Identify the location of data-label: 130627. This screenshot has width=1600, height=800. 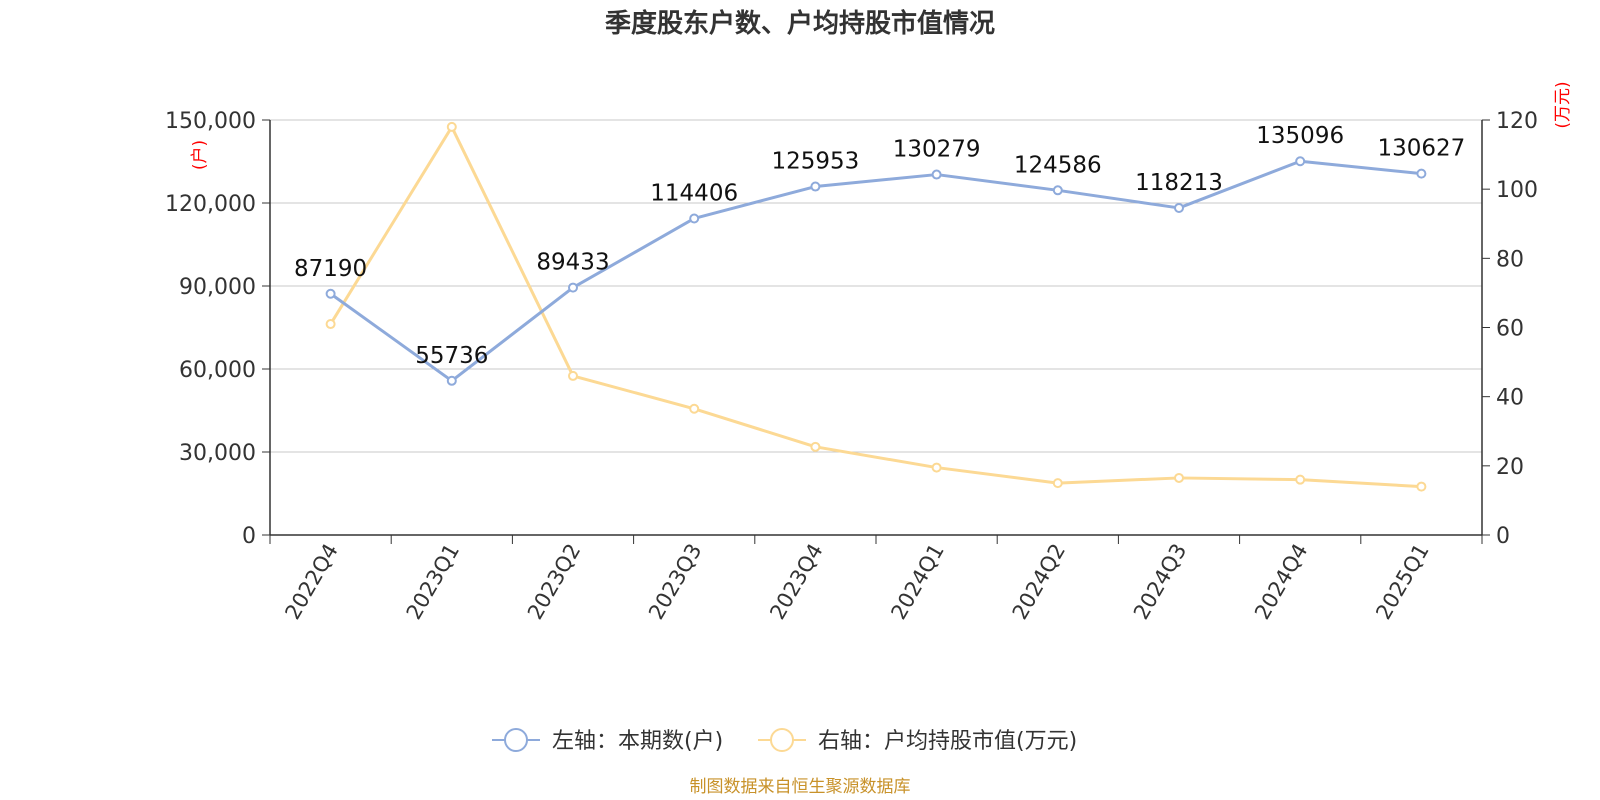
(1421, 149).